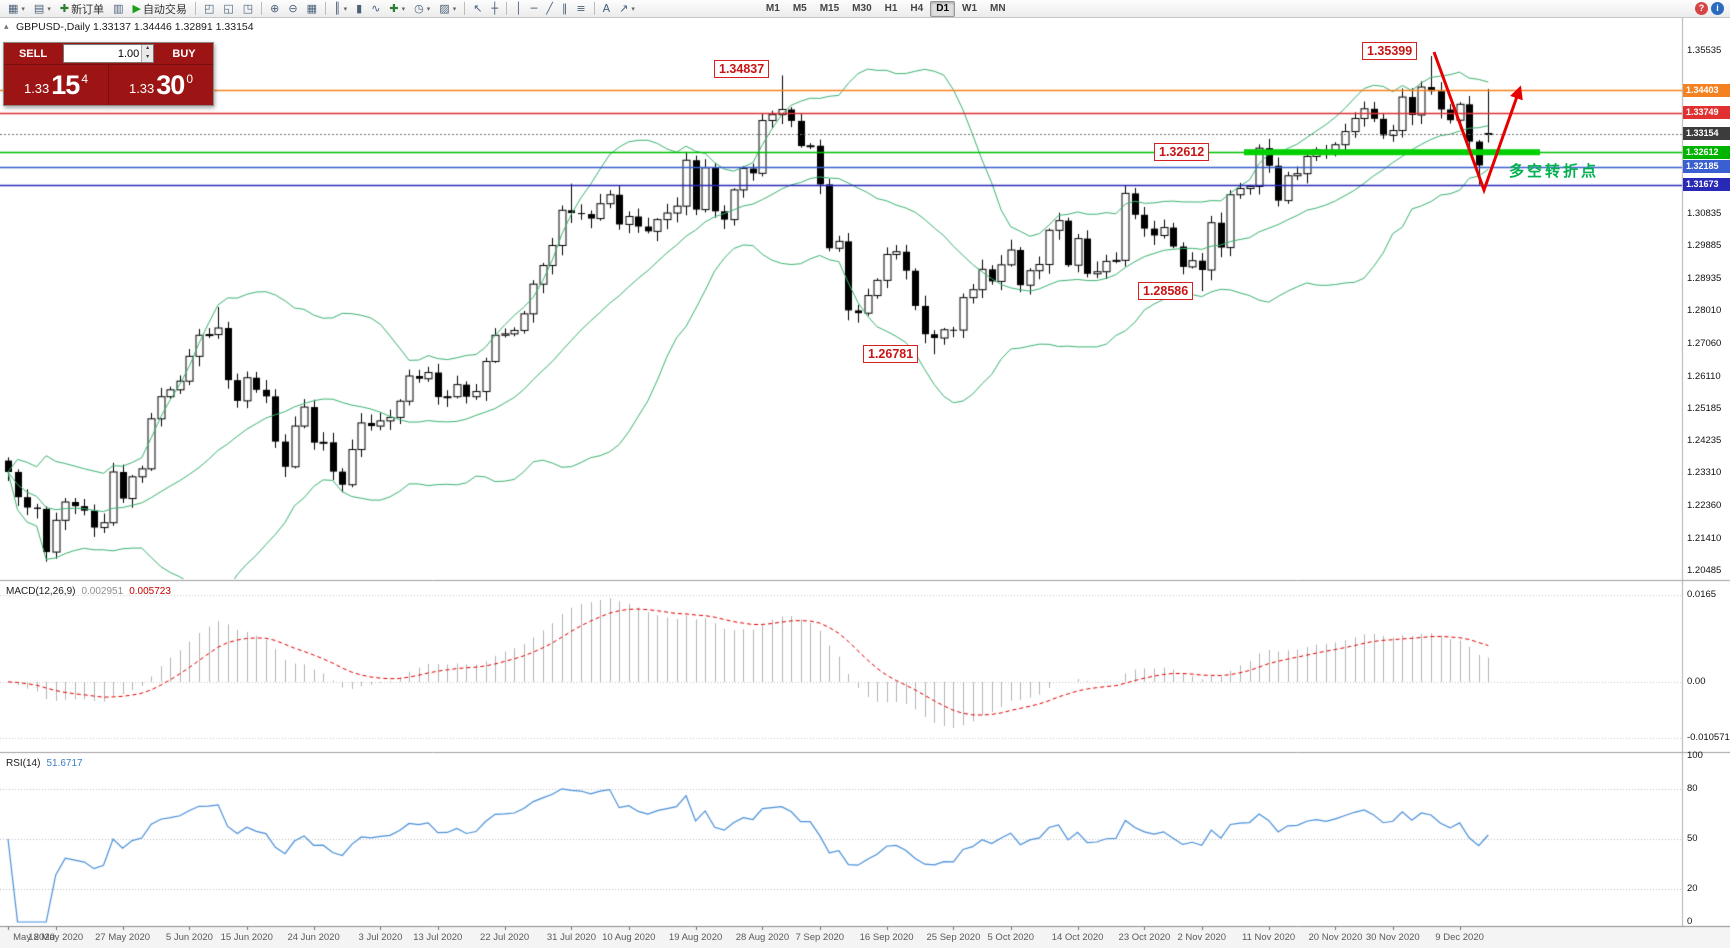 Image resolution: width=1730 pixels, height=948 pixels. I want to click on zoom-in-button: ⊕, so click(274, 8).